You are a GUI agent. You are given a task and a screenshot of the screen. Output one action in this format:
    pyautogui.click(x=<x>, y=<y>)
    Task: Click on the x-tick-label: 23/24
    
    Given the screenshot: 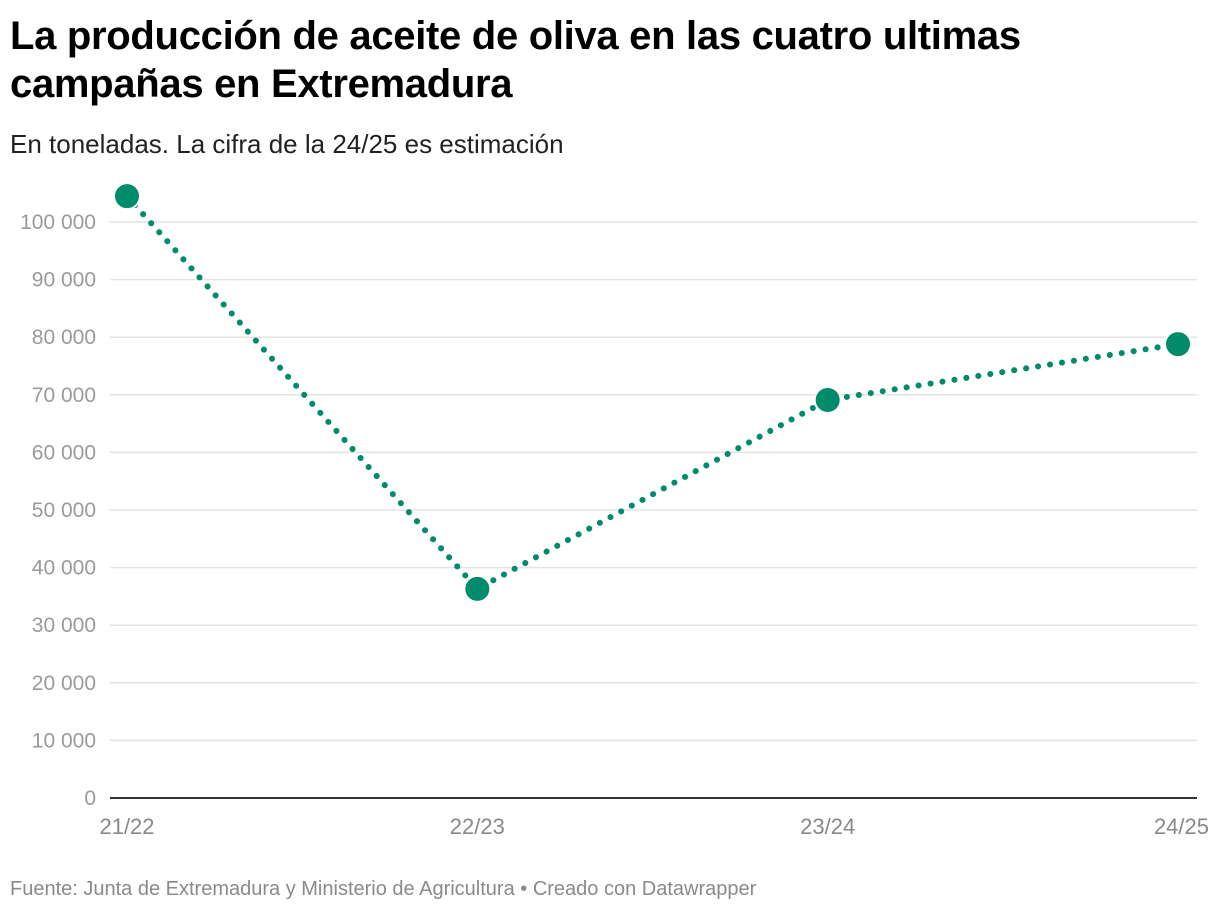 What is the action you would take?
    pyautogui.click(x=827, y=826)
    